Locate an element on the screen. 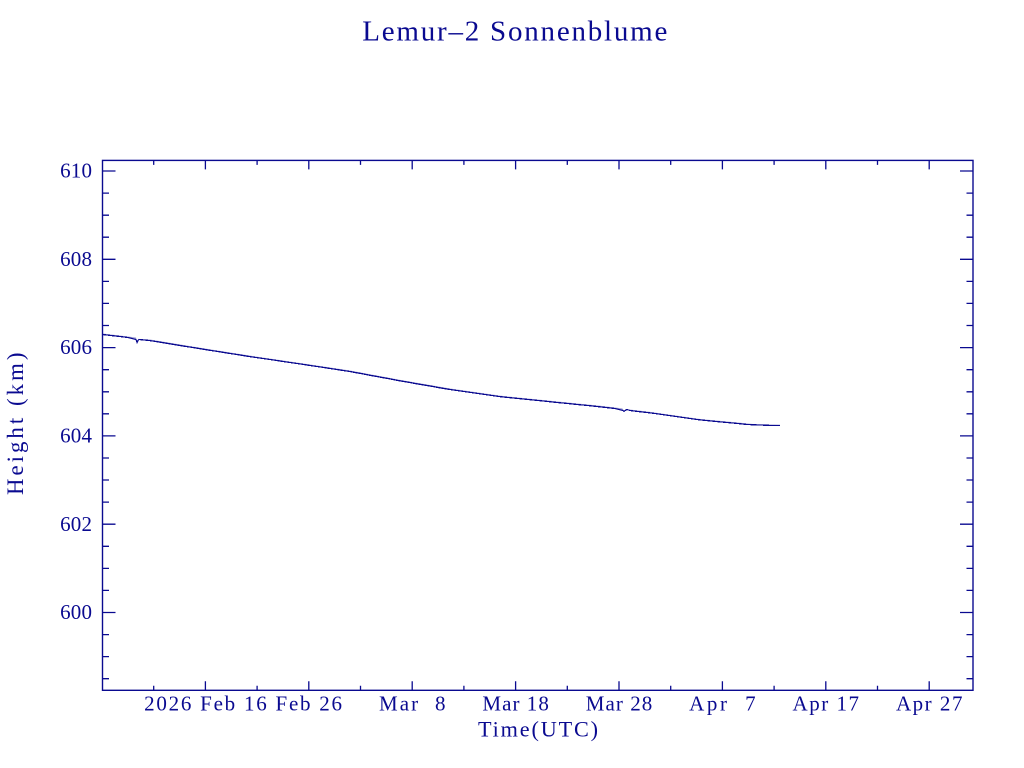 The width and height of the screenshot is (1024, 768). svg-text: 606 is located at coordinates (76, 347).